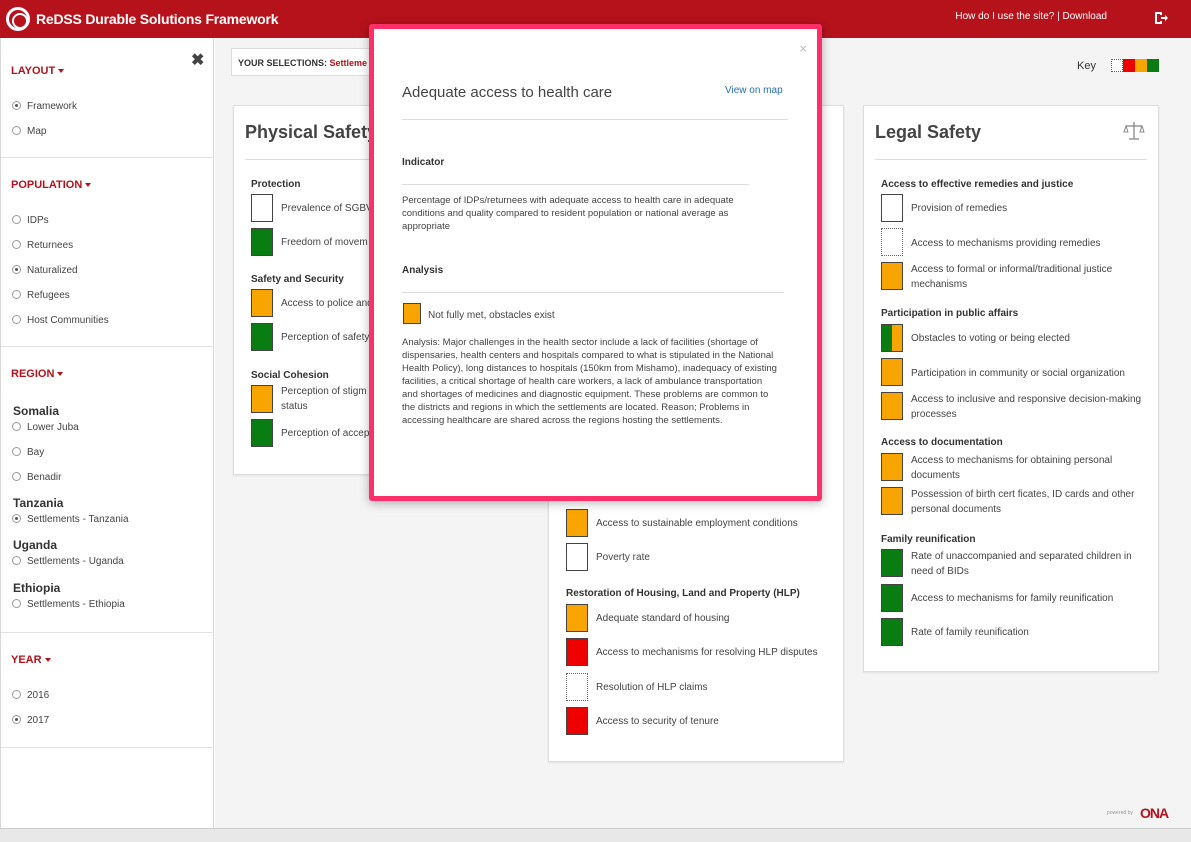  What do you see at coordinates (701, 558) in the screenshot?
I see `indicator-poverty-rate: Poverty rate` at bounding box center [701, 558].